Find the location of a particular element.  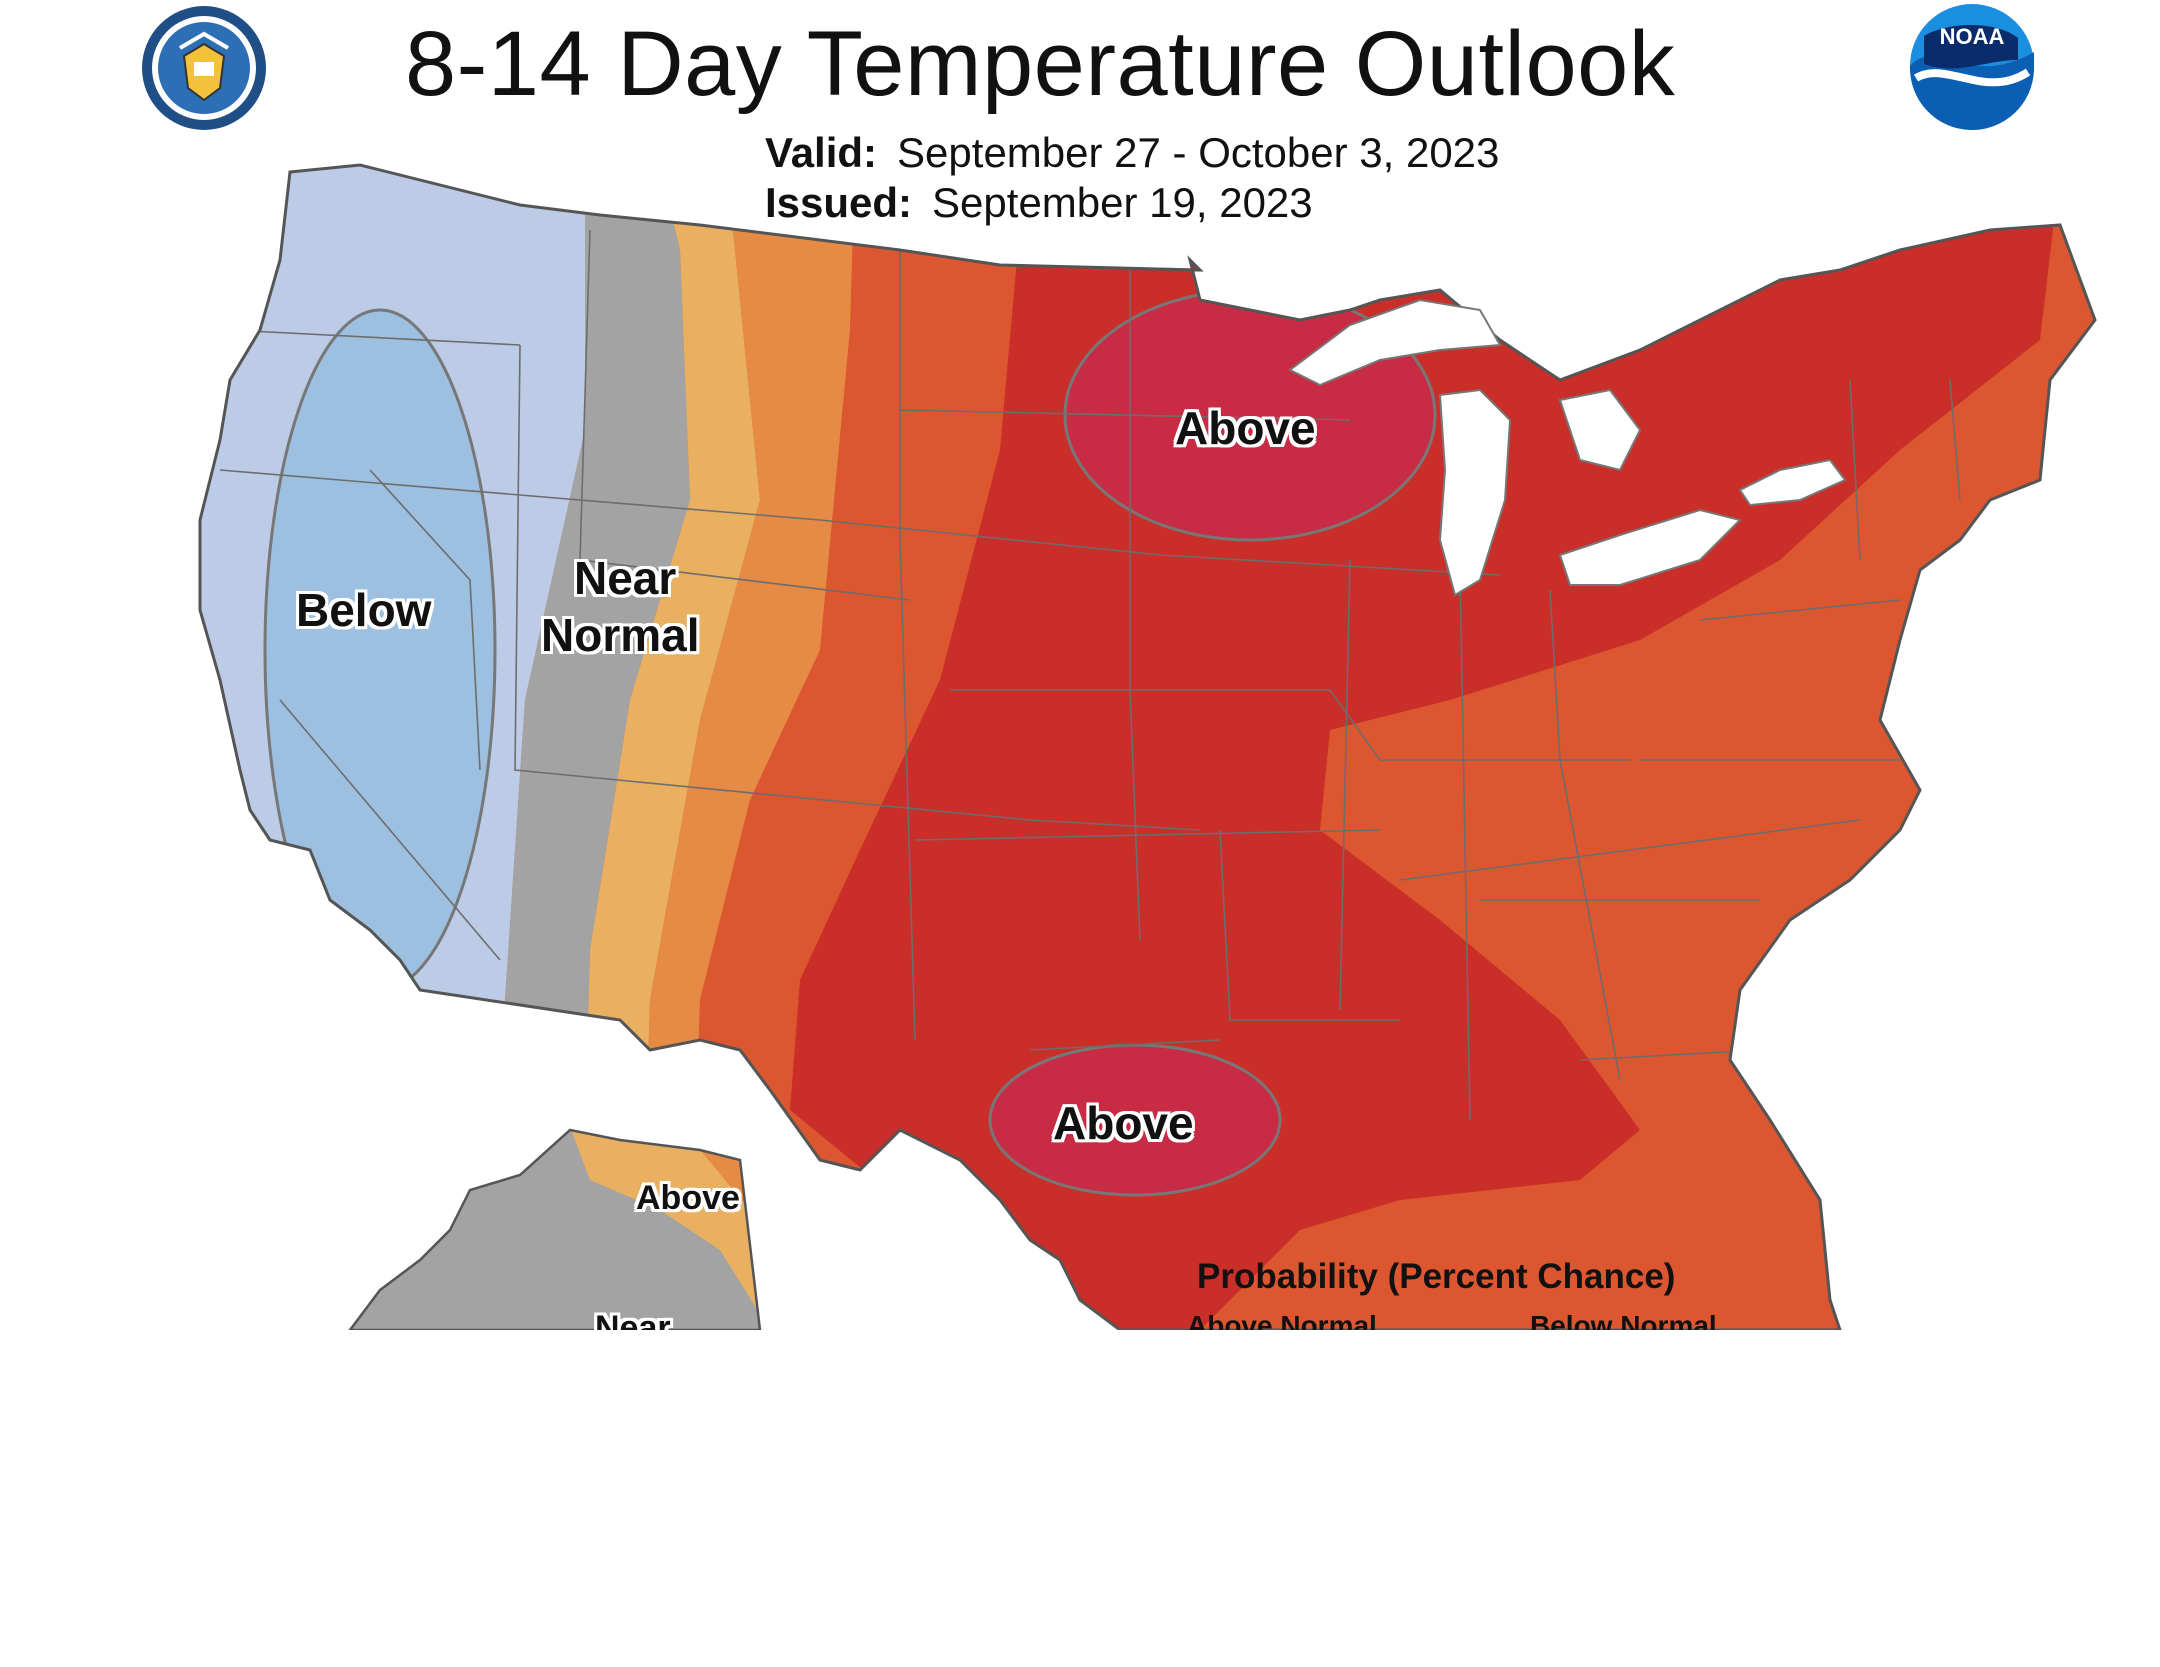

page-title: 8-14 Day Temperature Outlook is located at coordinates (1040, 64).